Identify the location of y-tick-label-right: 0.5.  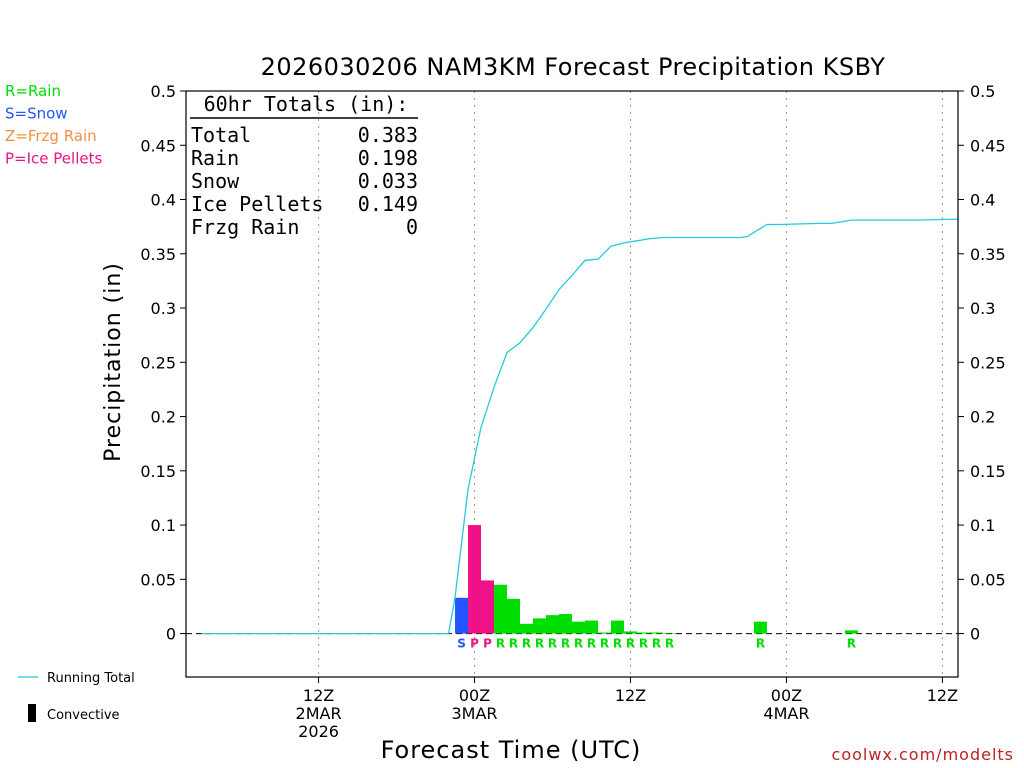
(982, 91).